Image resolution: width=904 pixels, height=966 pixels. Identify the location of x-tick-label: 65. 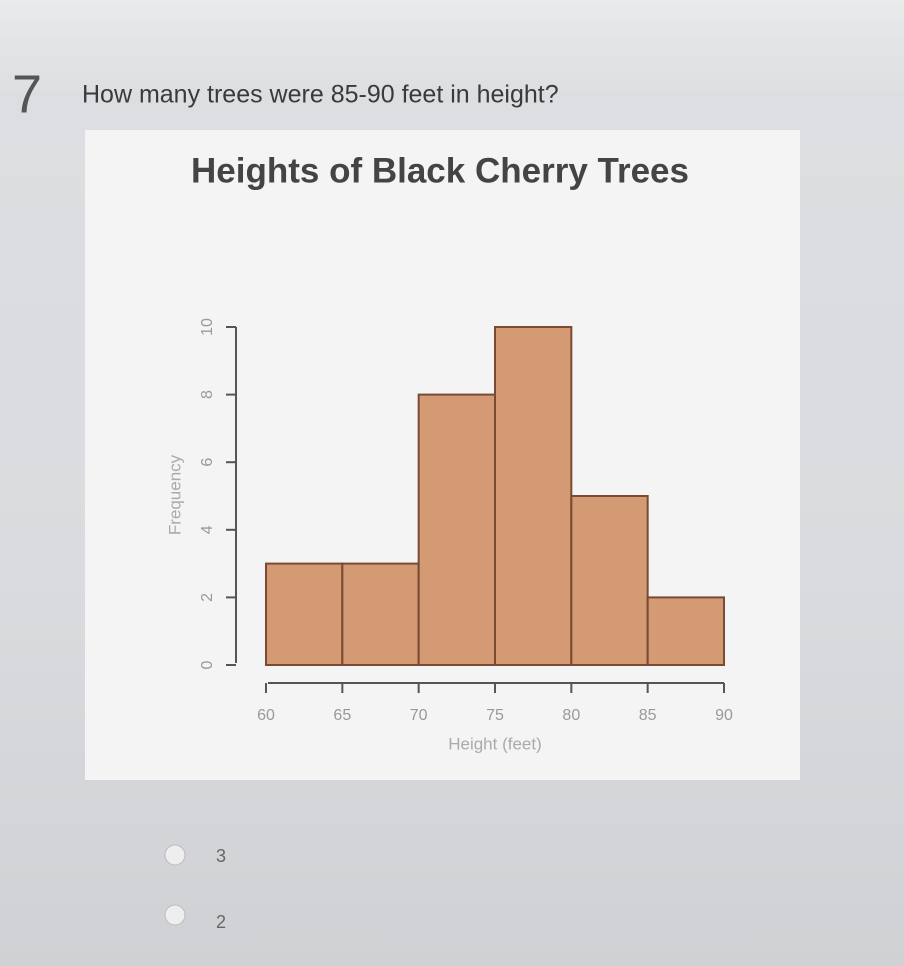
(342, 715).